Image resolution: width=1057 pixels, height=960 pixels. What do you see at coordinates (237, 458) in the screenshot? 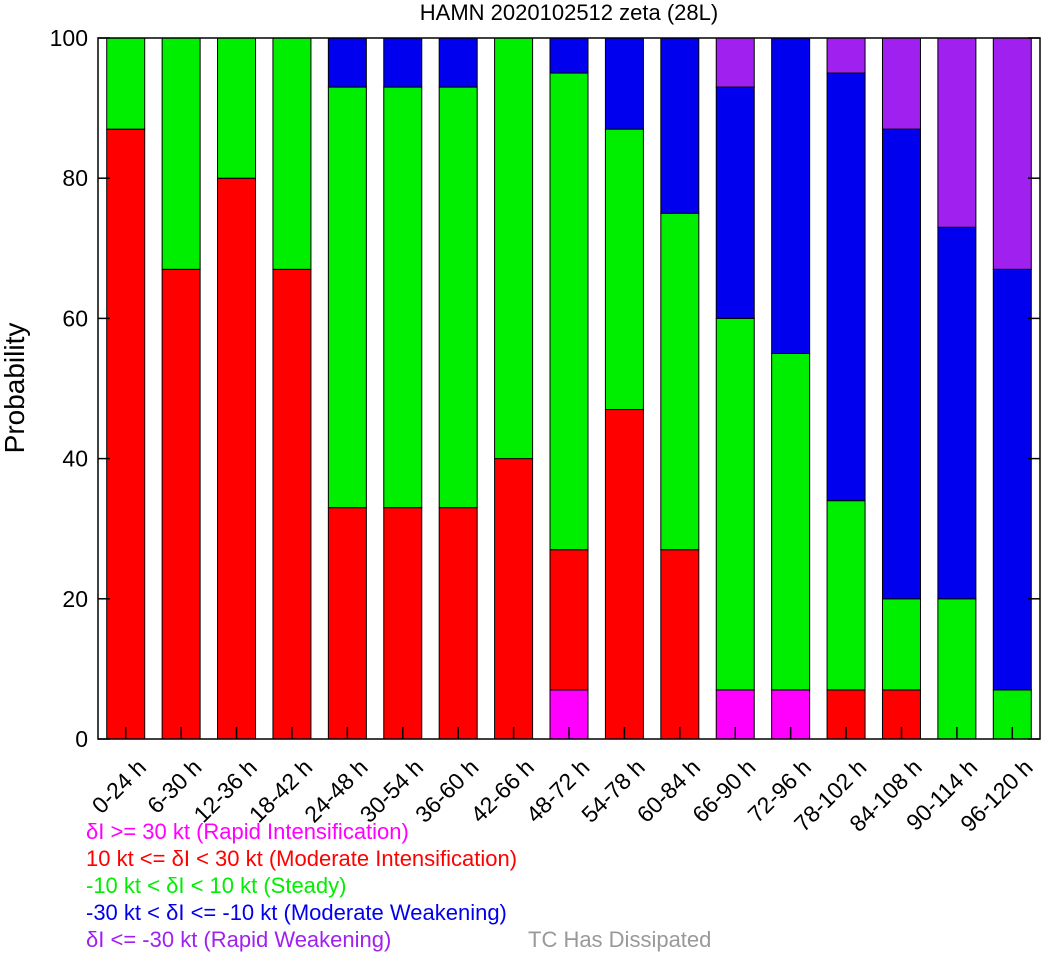
I see `bar-segment-12-36h-s1` at bounding box center [237, 458].